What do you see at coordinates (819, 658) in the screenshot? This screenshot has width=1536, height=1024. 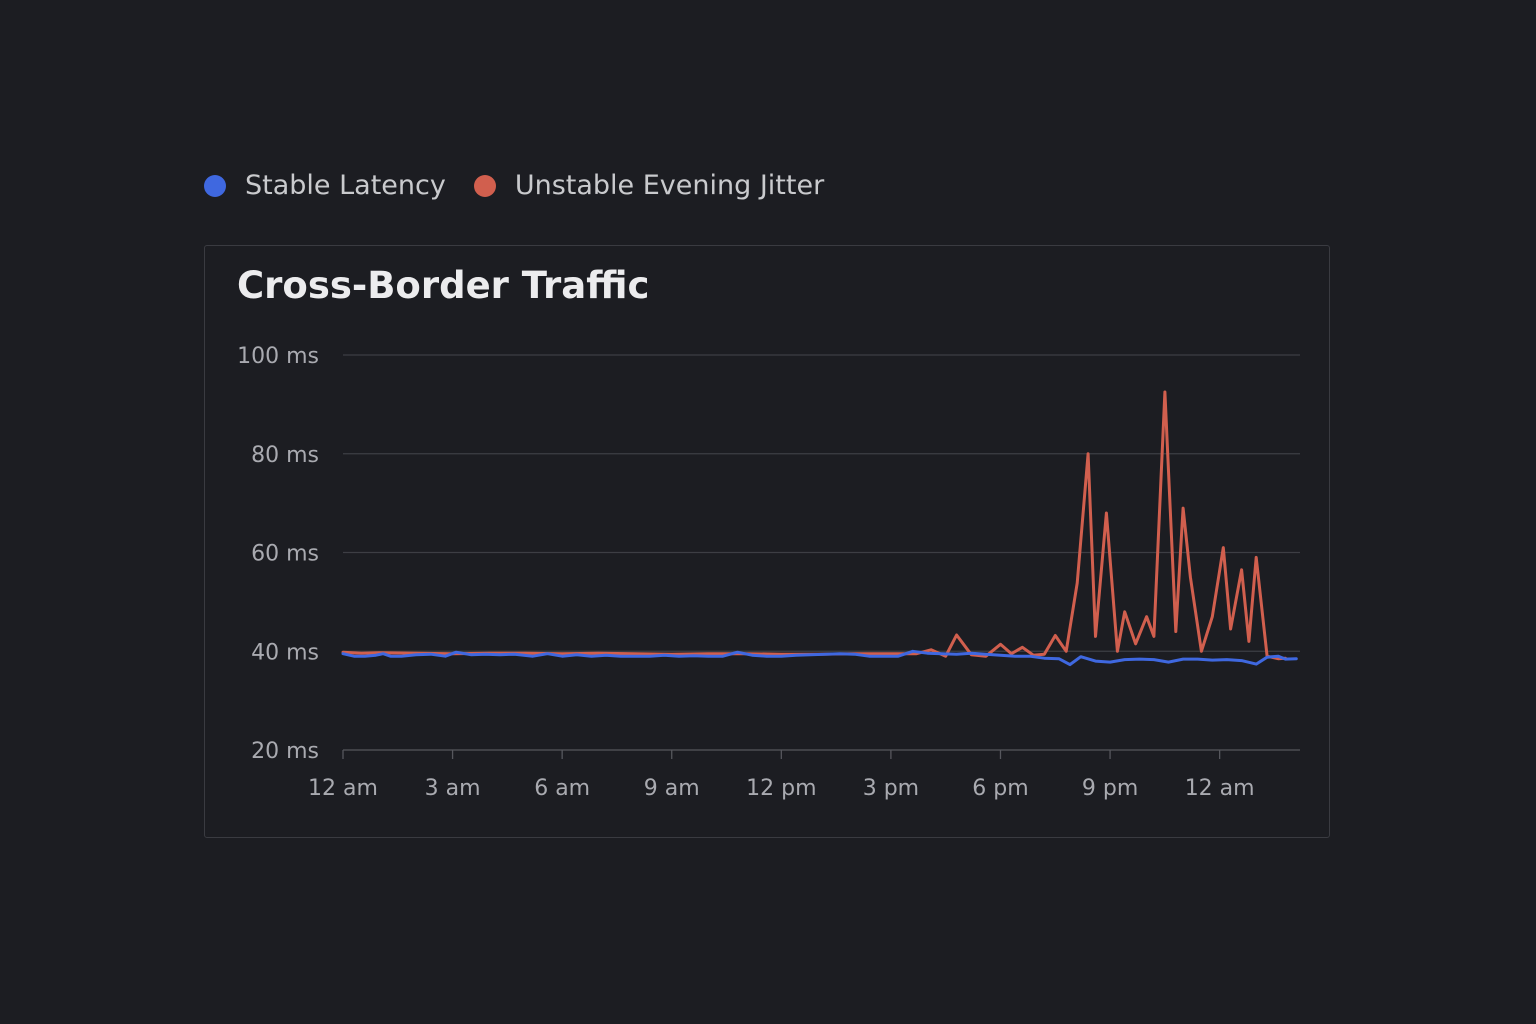 I see `series-line-stable-latency` at bounding box center [819, 658].